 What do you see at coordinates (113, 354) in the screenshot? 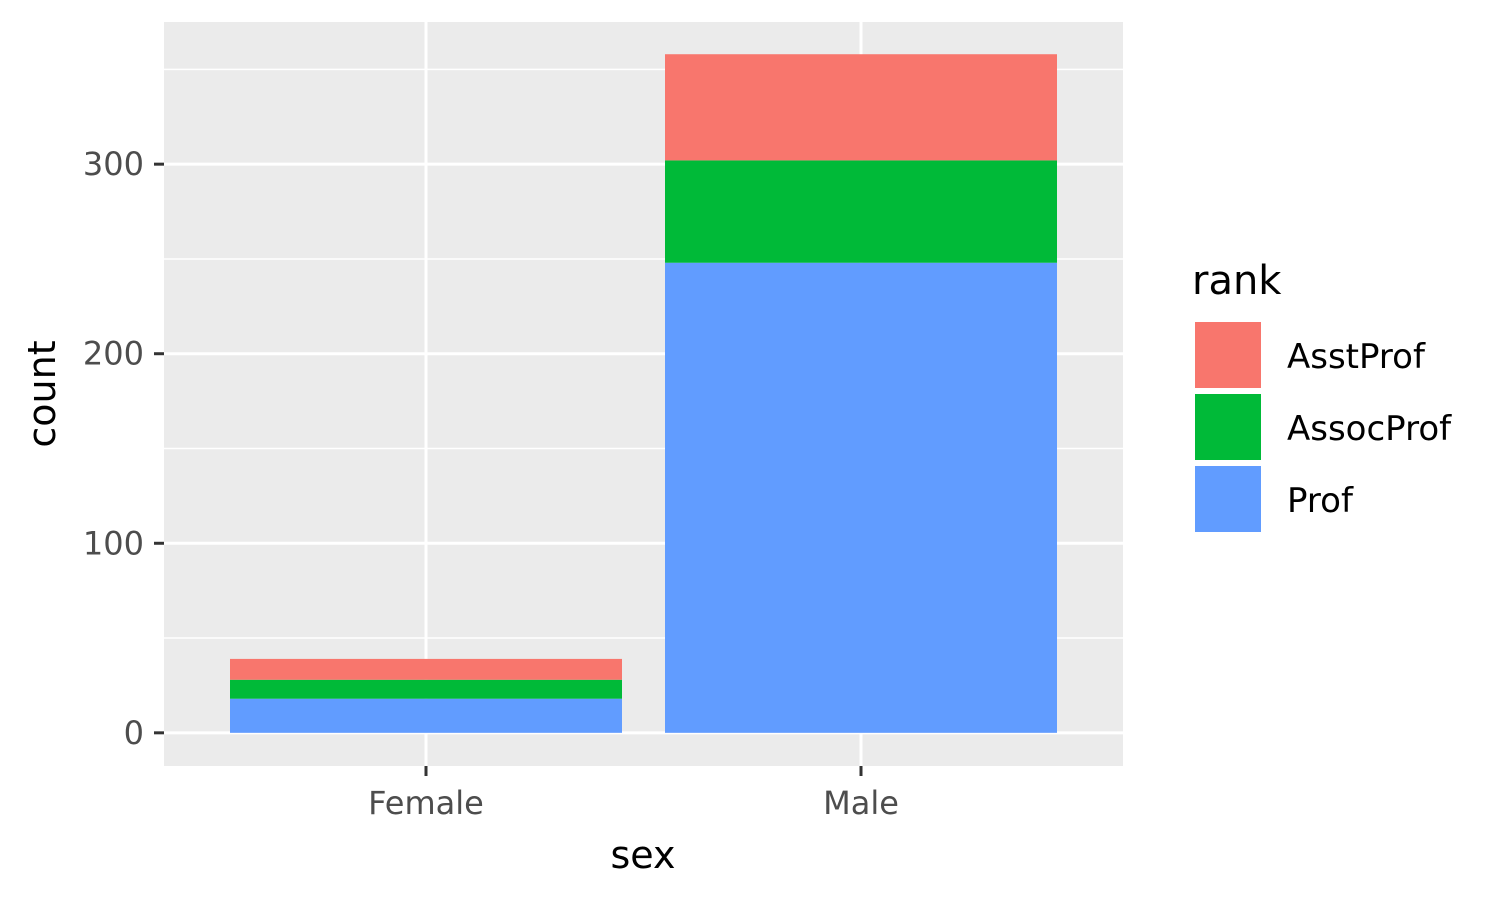
I see `y-tick-label: 200` at bounding box center [113, 354].